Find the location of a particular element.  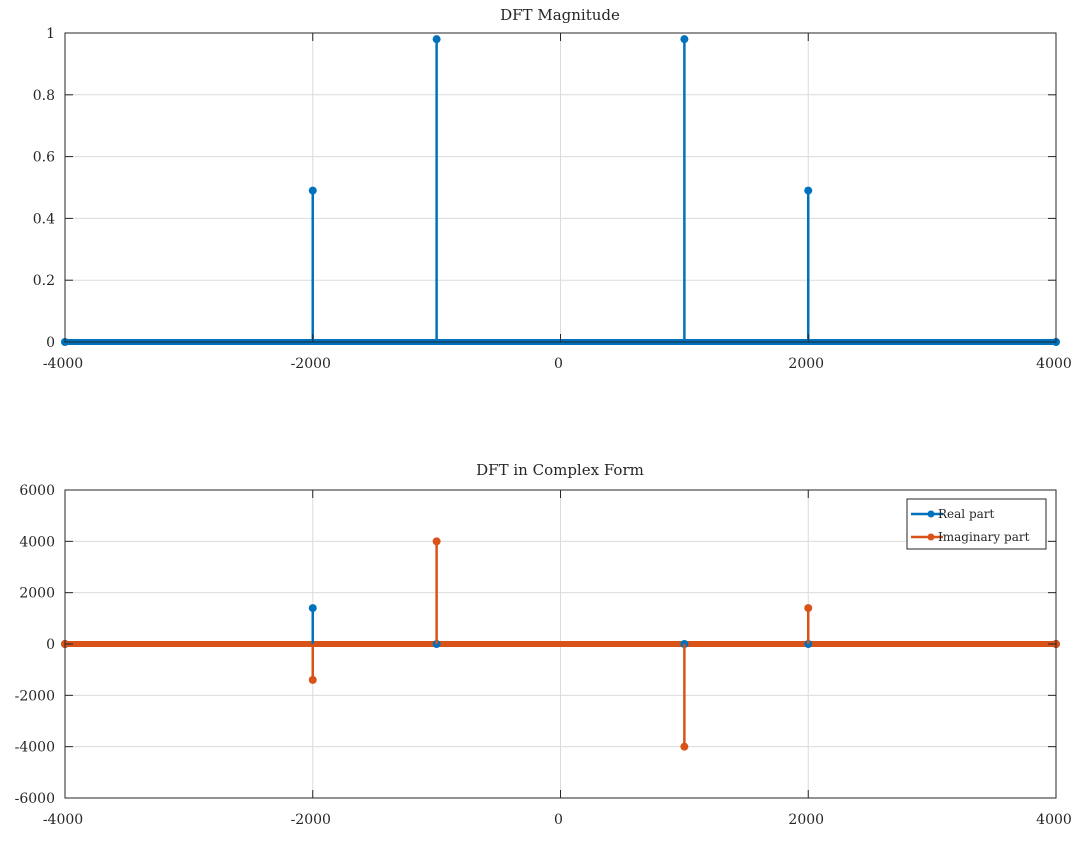

legend-real-marker is located at coordinates (931, 514).